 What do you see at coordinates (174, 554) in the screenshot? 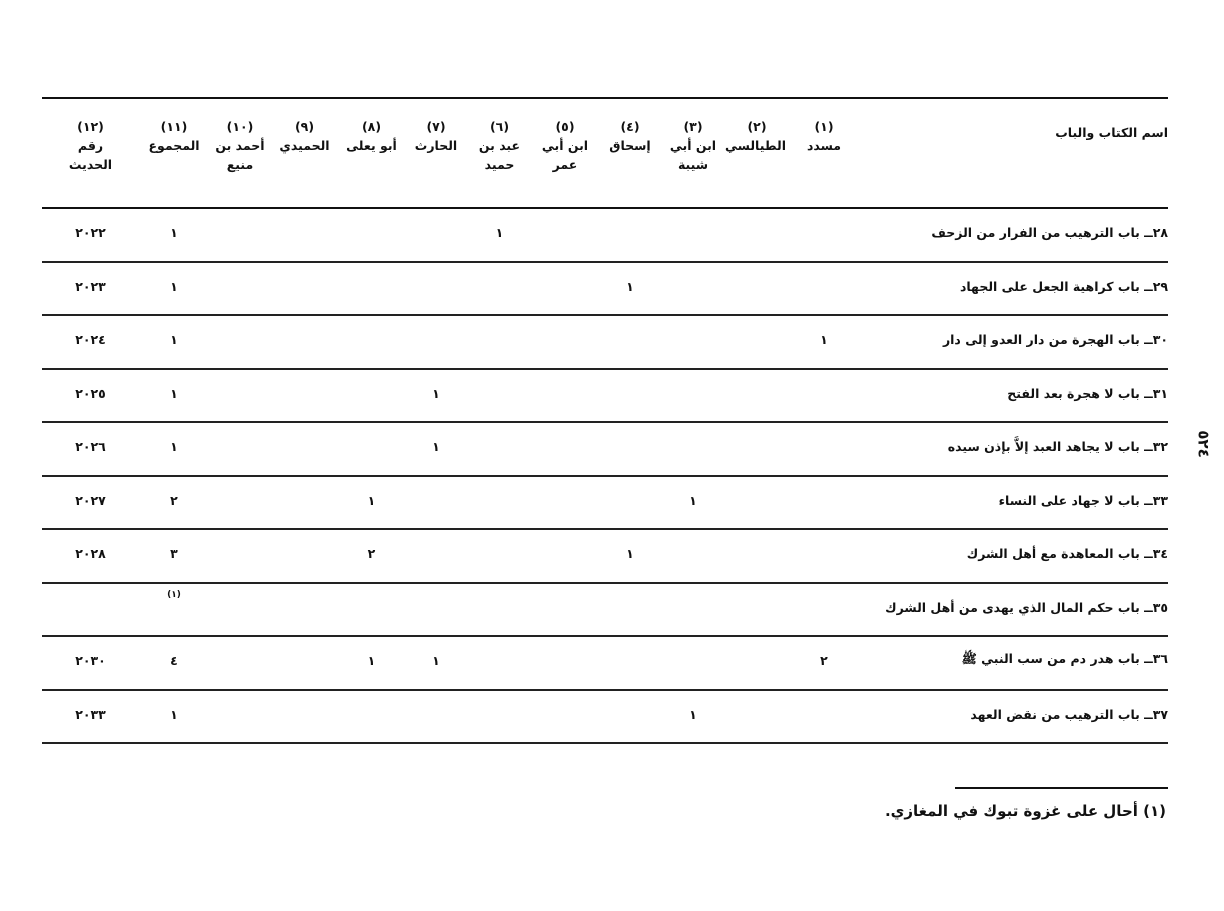
I see `count-cell: ٣` at bounding box center [174, 554].